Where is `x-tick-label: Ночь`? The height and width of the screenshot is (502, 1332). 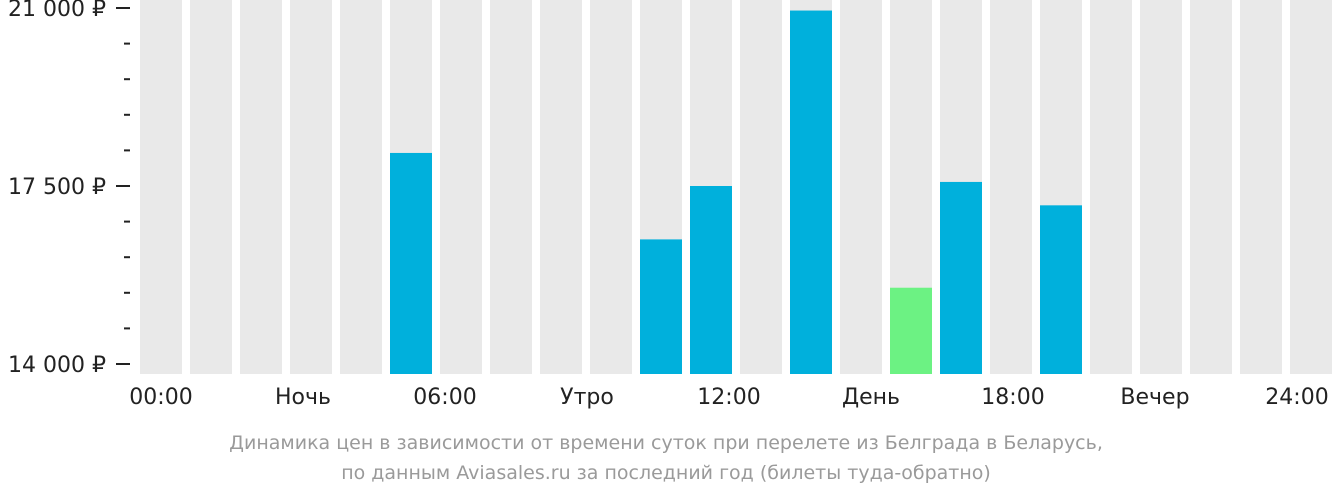
x-tick-label: Ночь is located at coordinates (303, 397).